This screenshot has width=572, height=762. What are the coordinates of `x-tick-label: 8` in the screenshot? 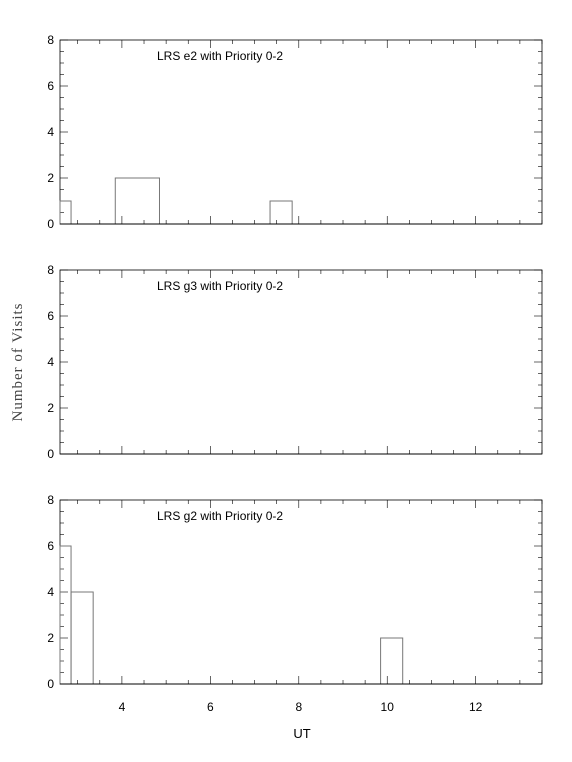 It's located at (298, 707).